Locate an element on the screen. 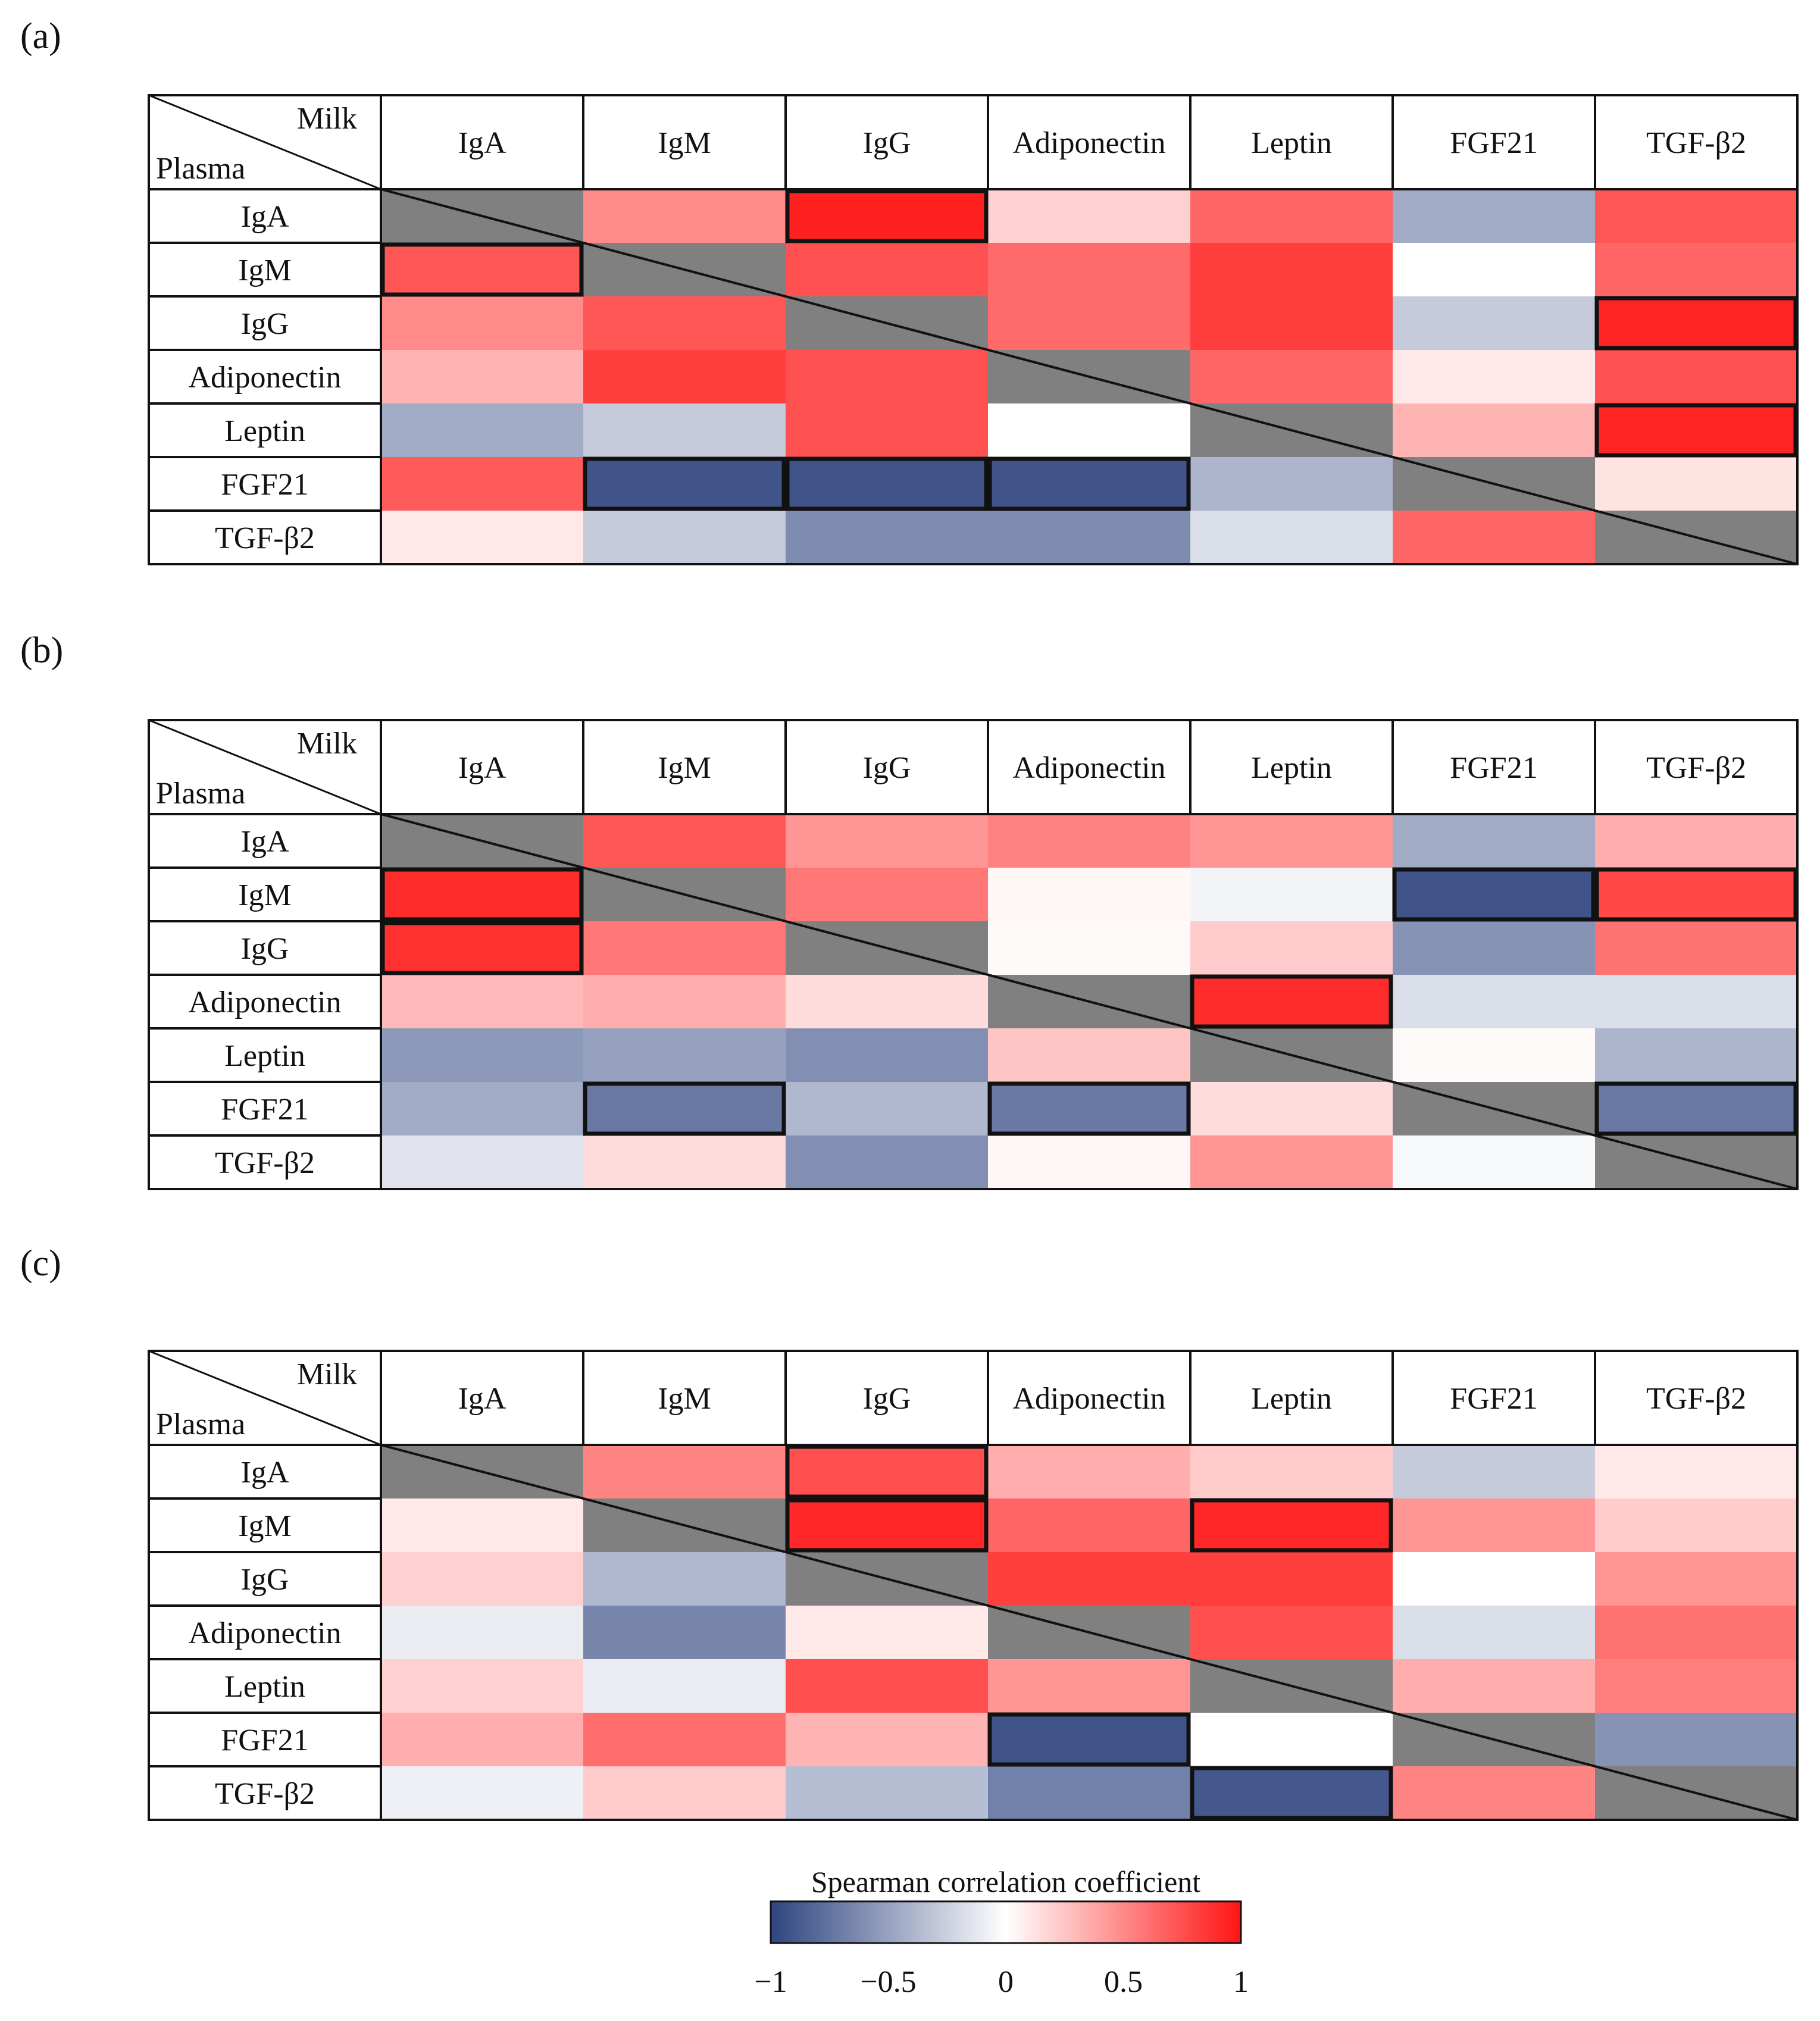 The width and height of the screenshot is (1820, 2021). row-label-0-1: IgM is located at coordinates (265, 270).